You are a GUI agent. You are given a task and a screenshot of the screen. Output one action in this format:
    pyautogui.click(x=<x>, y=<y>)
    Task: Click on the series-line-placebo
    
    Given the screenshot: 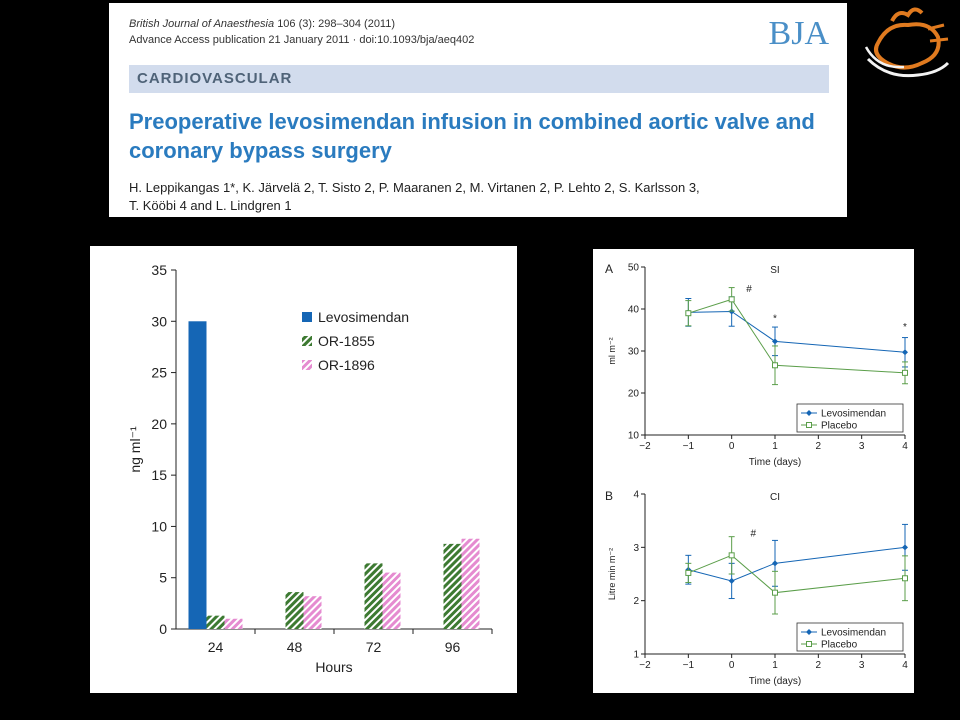 What is the action you would take?
    pyautogui.click(x=797, y=336)
    